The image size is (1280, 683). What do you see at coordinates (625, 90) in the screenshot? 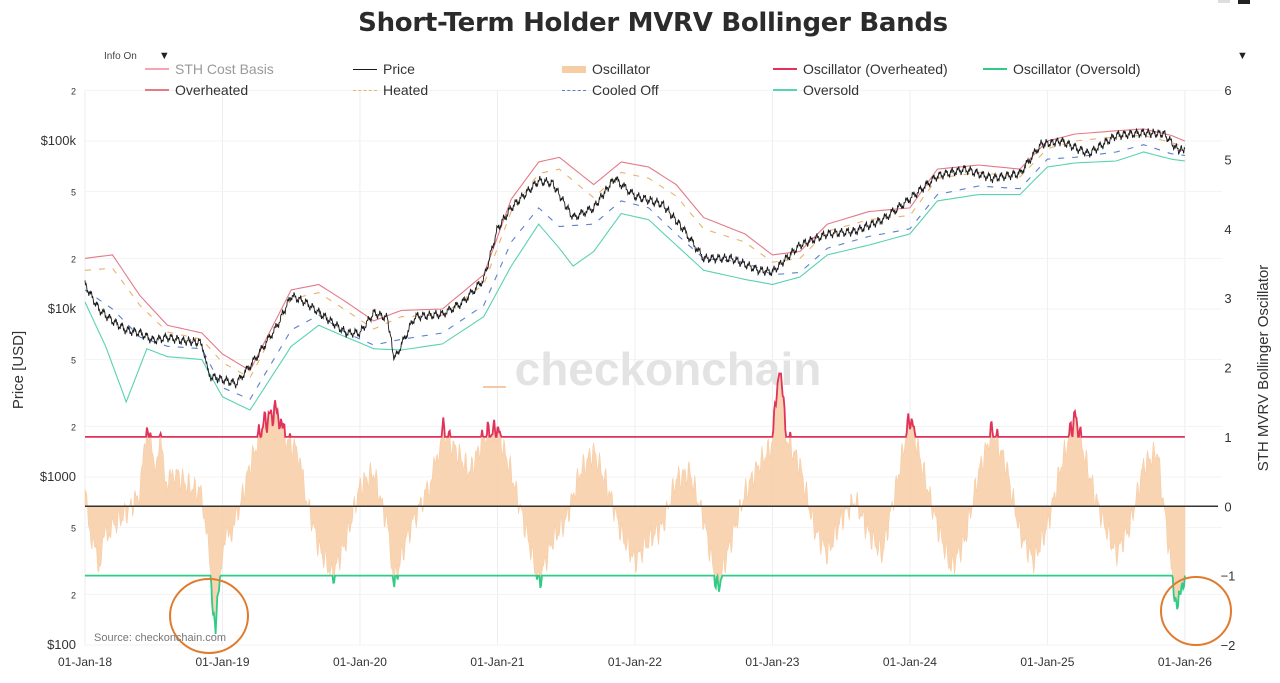
I see `legend-label: Cooled Off` at bounding box center [625, 90].